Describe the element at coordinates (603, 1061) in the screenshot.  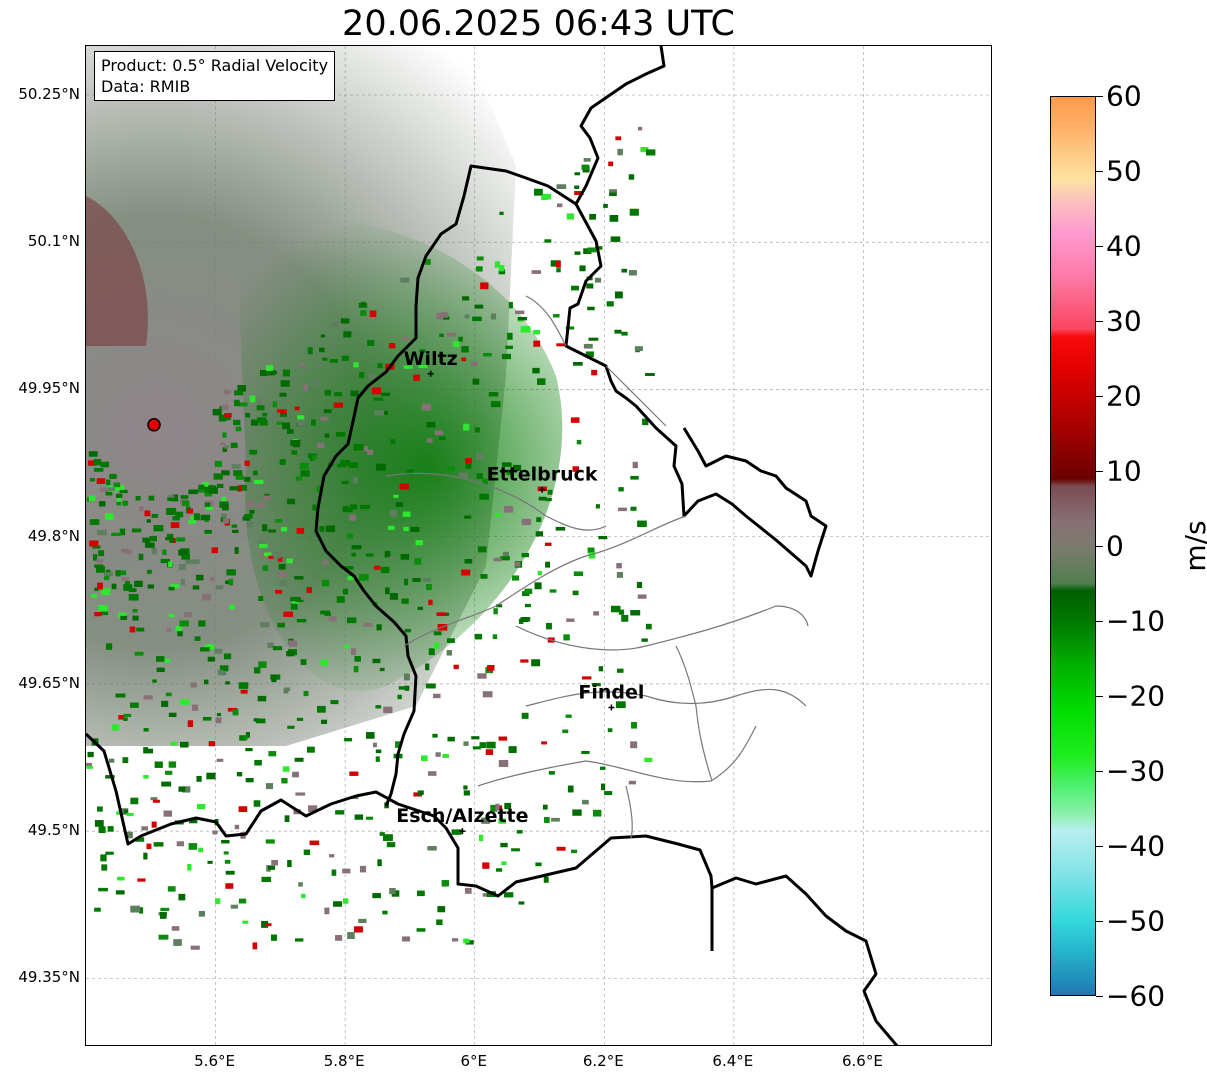
I see `lon-tick-label: 6.2°E` at that location.